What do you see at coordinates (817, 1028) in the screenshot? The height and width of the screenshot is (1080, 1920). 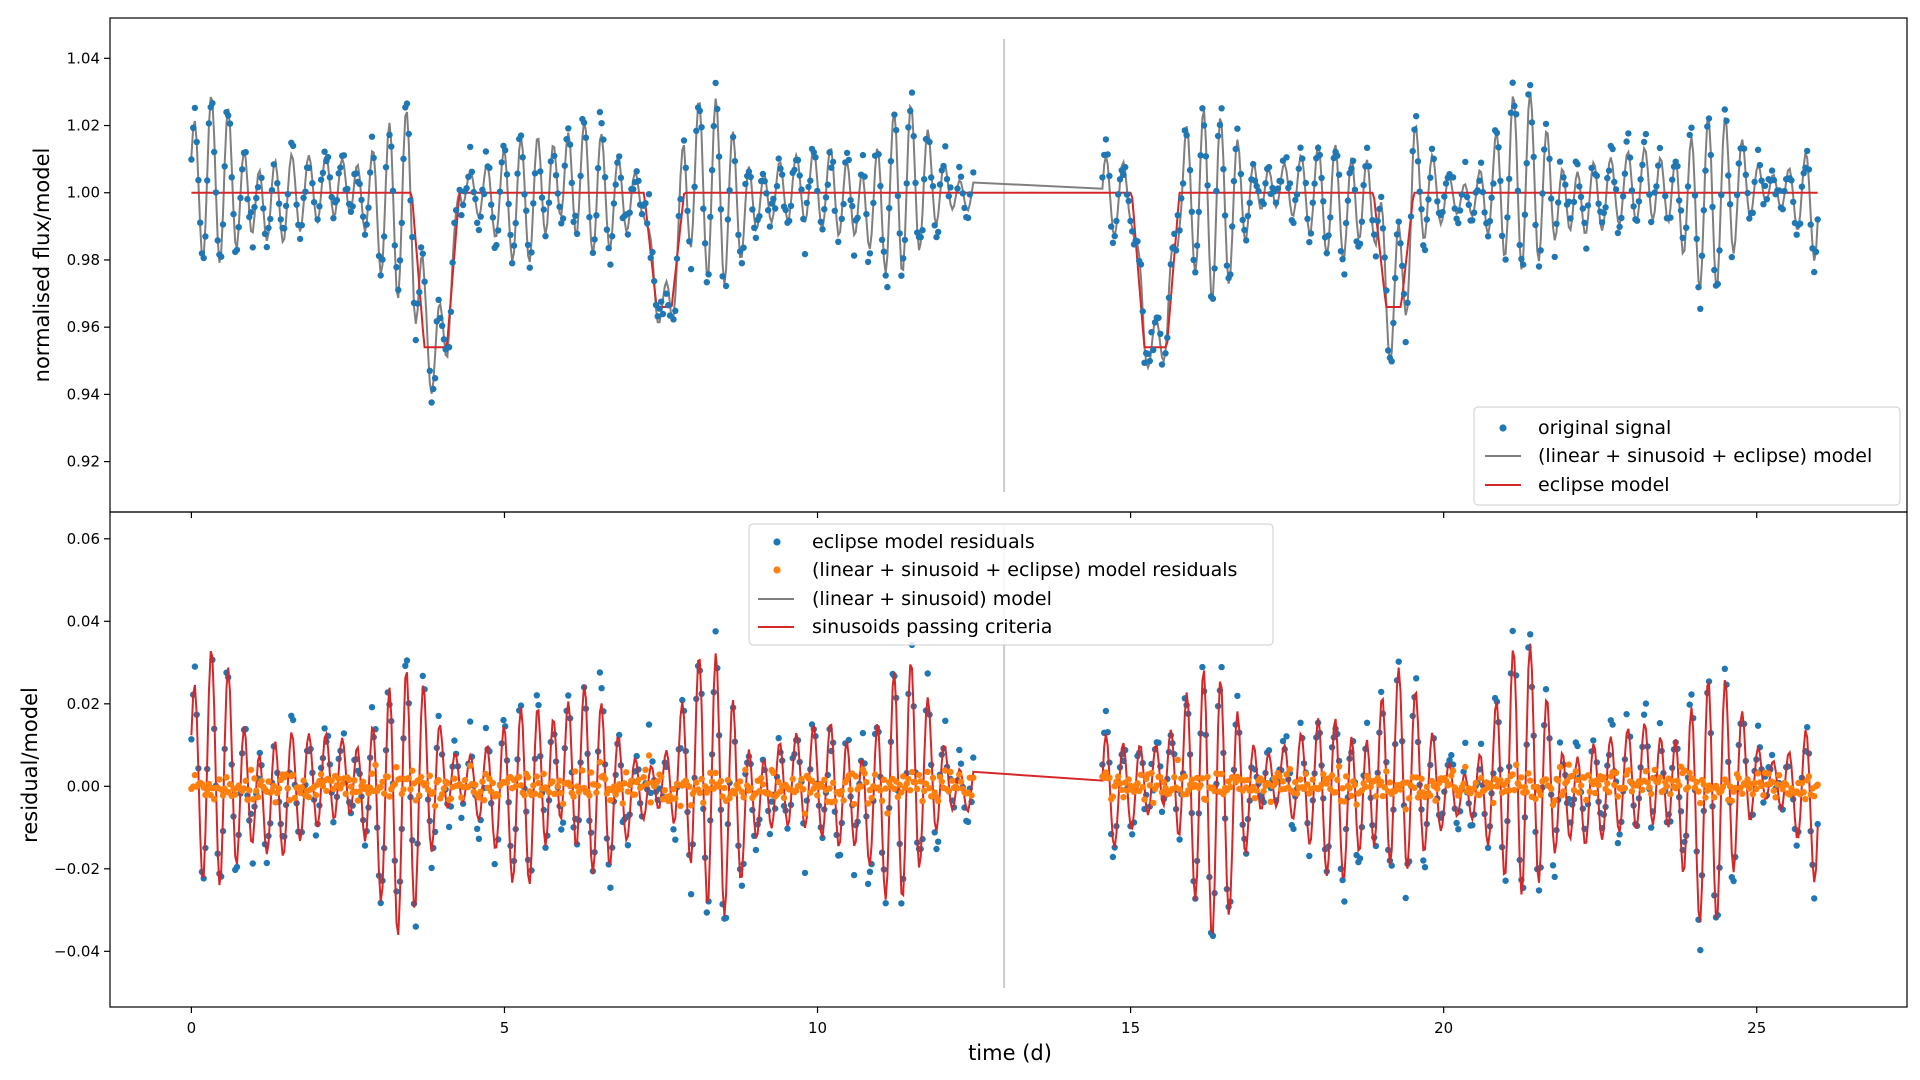 I see `x-tick-label: 10` at bounding box center [817, 1028].